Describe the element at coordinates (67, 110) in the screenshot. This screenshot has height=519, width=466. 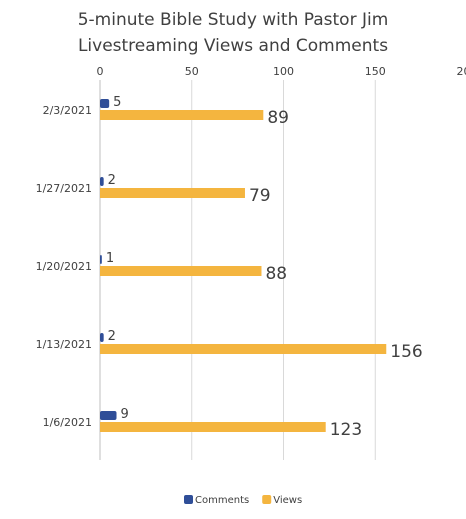
I see `y-tick-label: 2/3/2021` at that location.